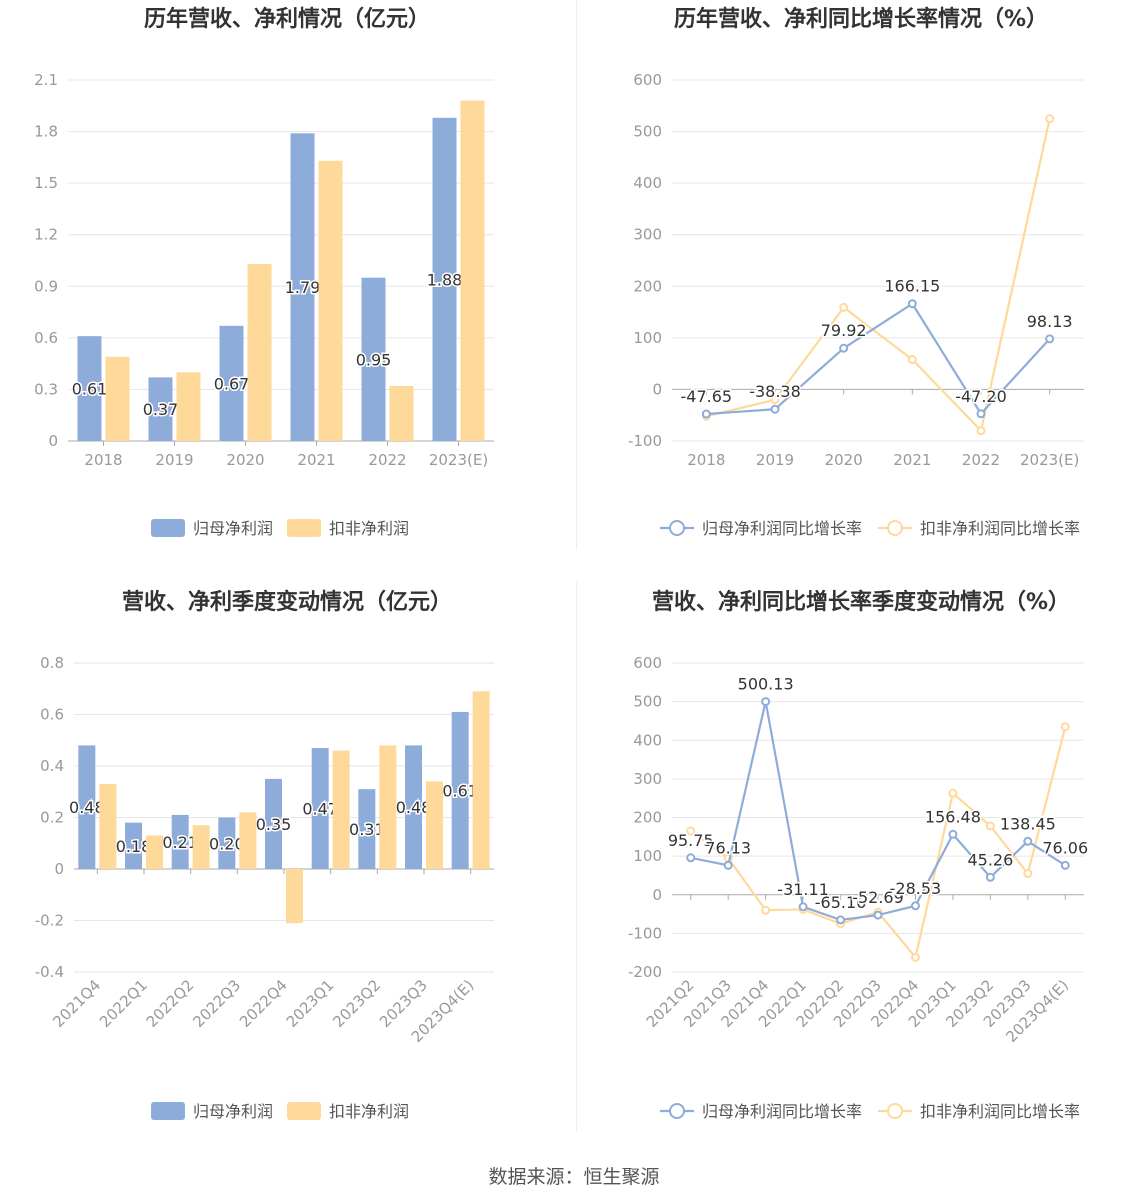  I want to click on bar-data-label: 0.31, so click(367, 829).